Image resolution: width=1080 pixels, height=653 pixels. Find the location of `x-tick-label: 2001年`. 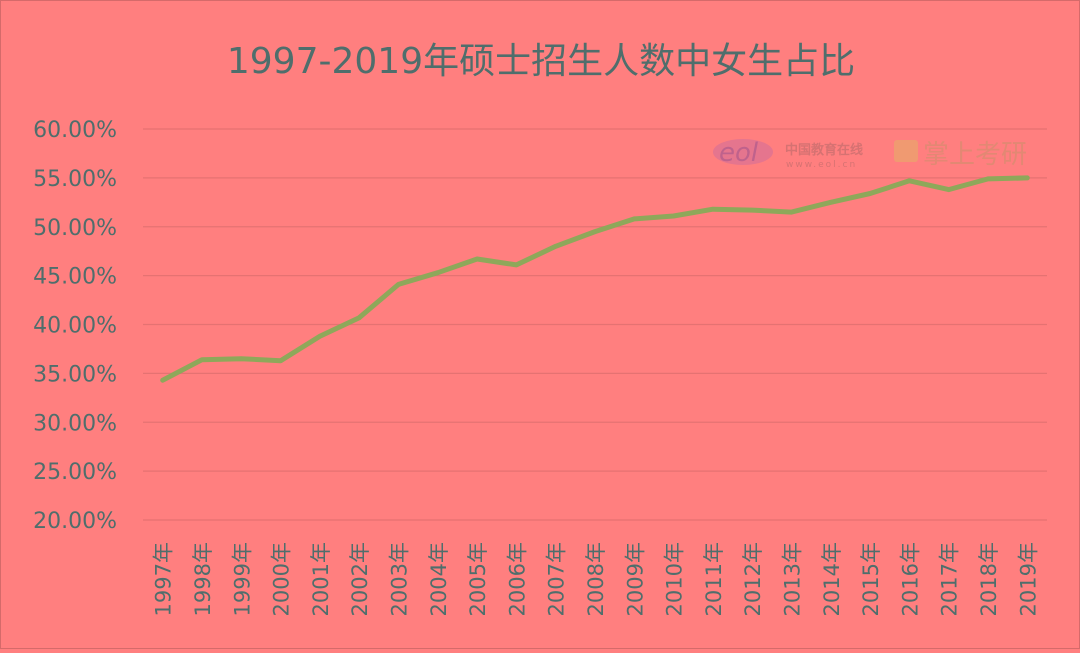

x-tick-label: 2001年 is located at coordinates (321, 579).